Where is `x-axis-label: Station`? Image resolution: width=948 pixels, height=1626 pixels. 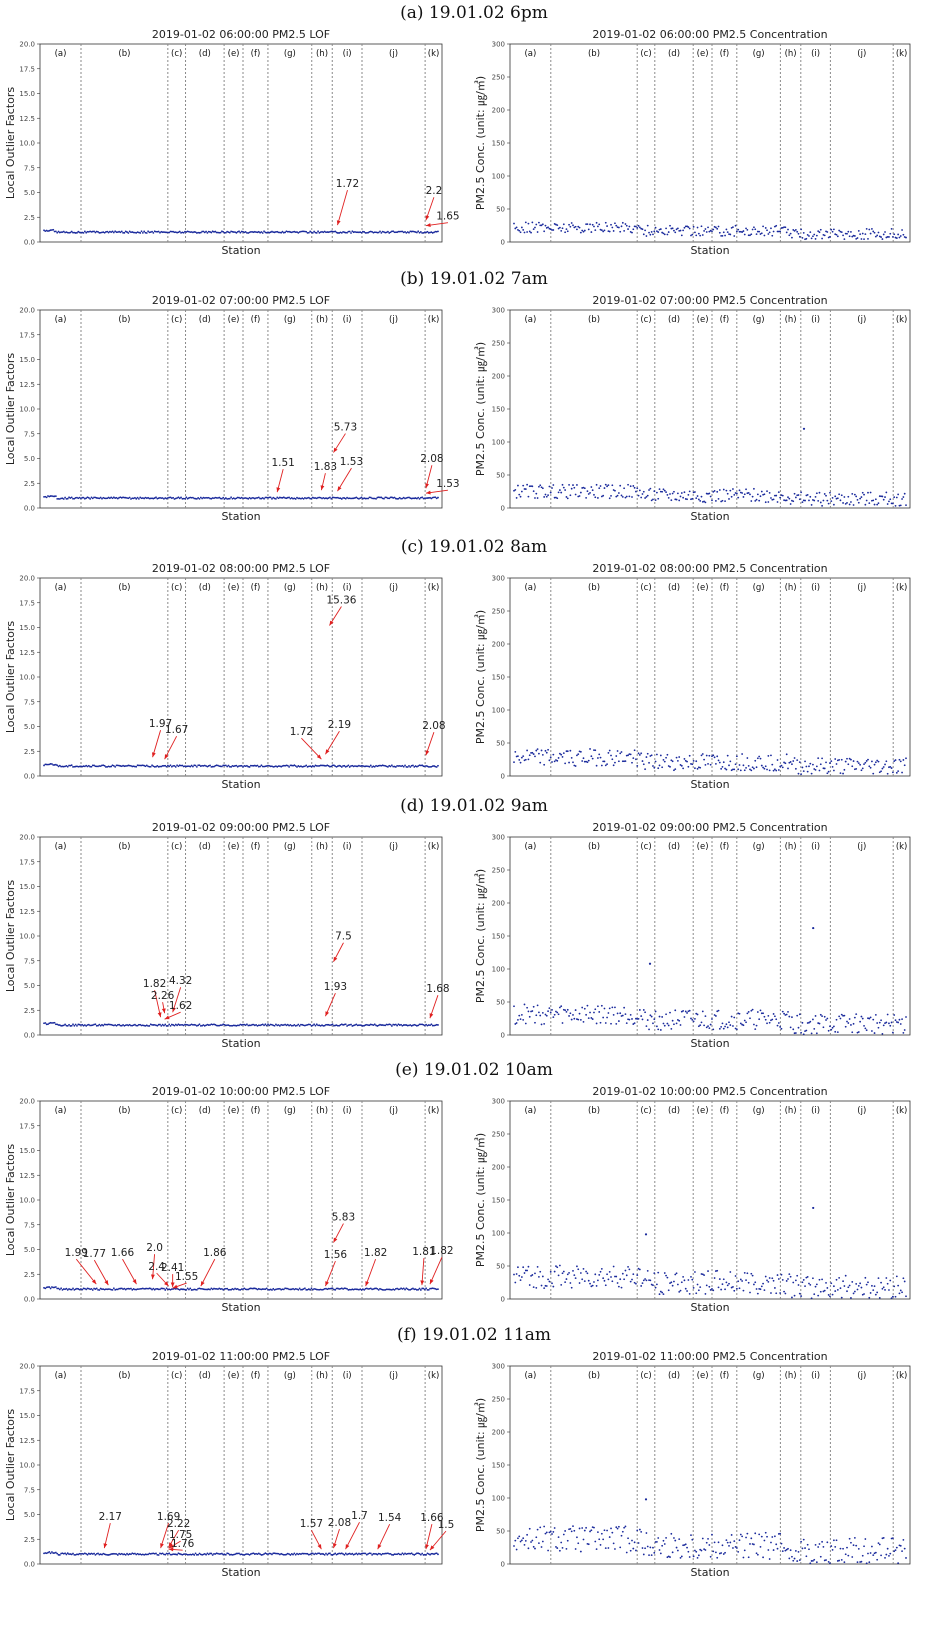 x-axis-label: Station is located at coordinates (709, 1307).